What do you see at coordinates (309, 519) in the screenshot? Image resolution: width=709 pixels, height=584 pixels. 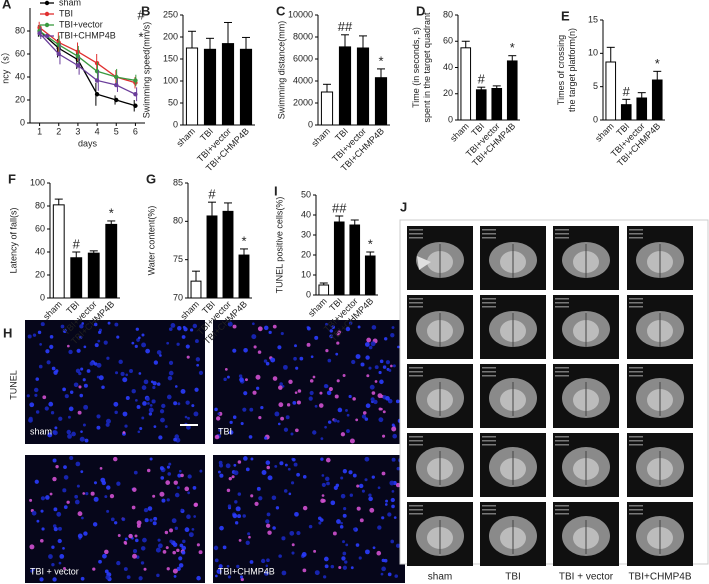 I see `micrograph` at bounding box center [309, 519].